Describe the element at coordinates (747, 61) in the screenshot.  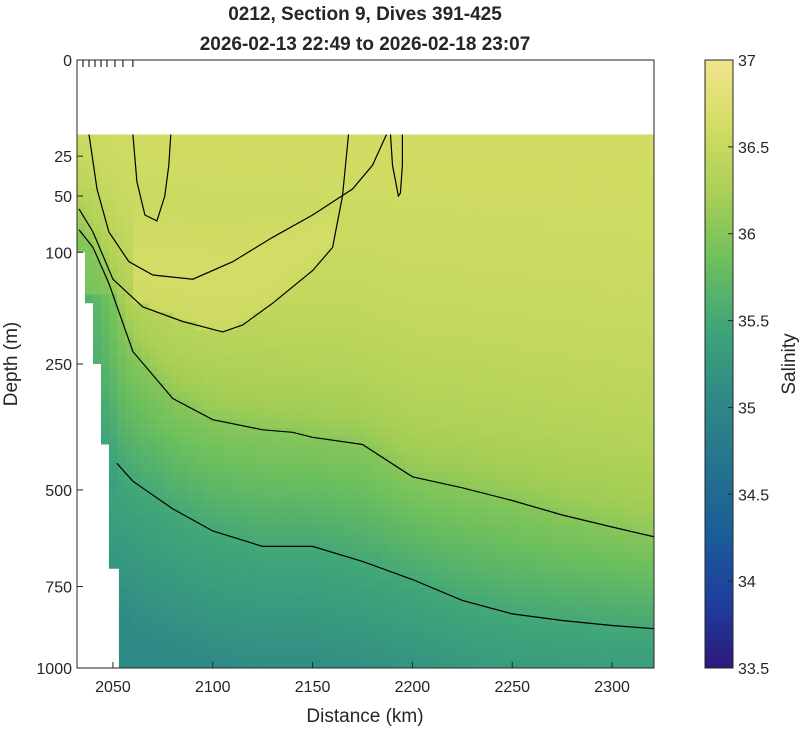
I see `colorbar-tick-label: 37` at that location.